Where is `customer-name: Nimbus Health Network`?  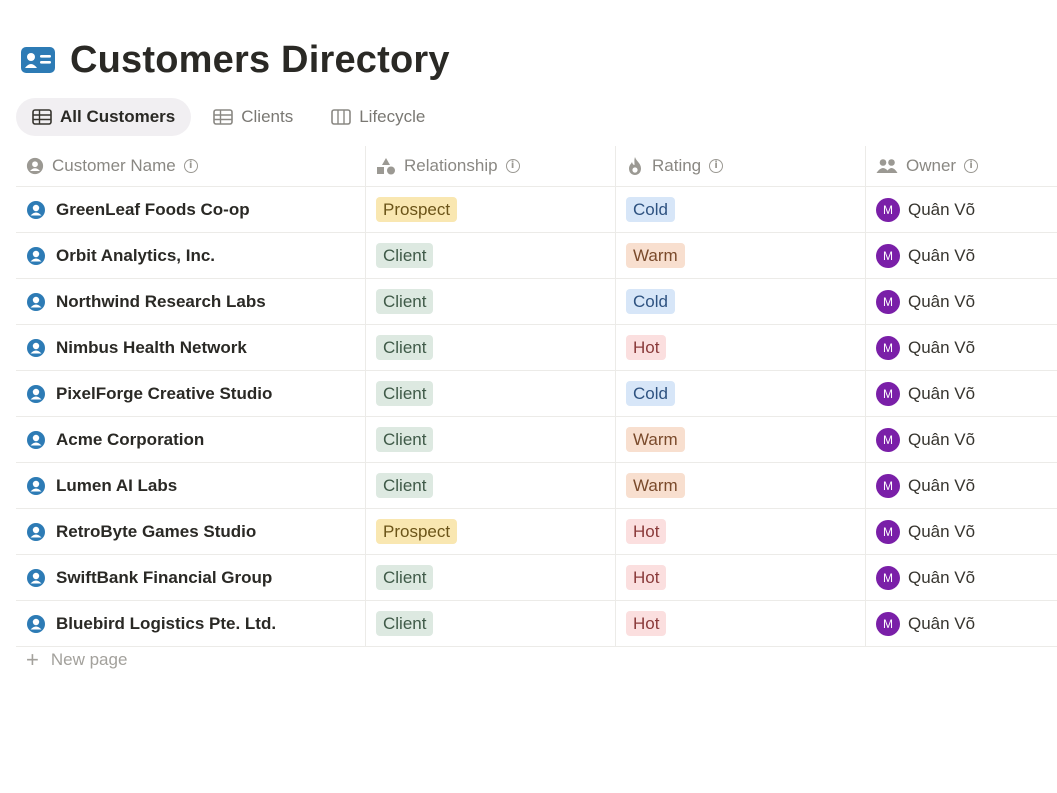 customer-name: Nimbus Health Network is located at coordinates (151, 347).